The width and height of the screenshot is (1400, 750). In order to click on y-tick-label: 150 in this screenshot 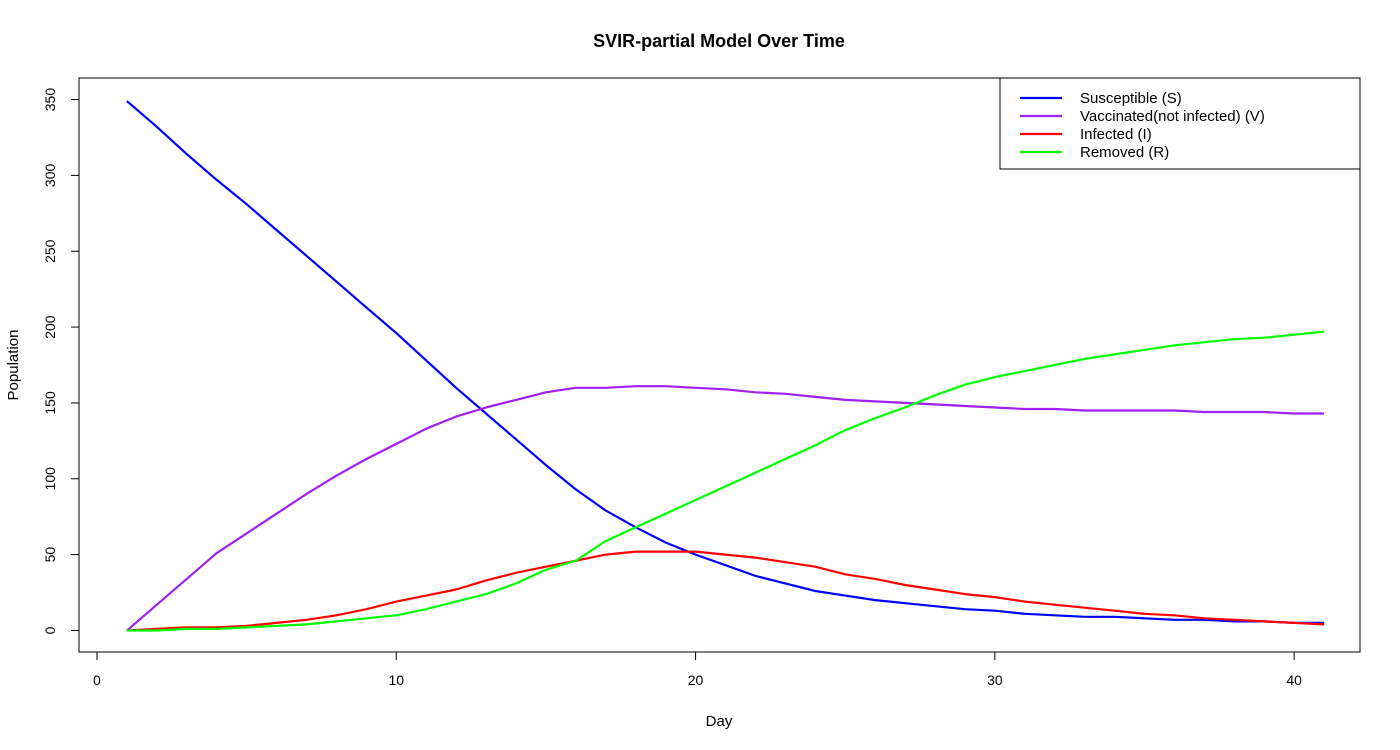, I will do `click(50, 403)`.